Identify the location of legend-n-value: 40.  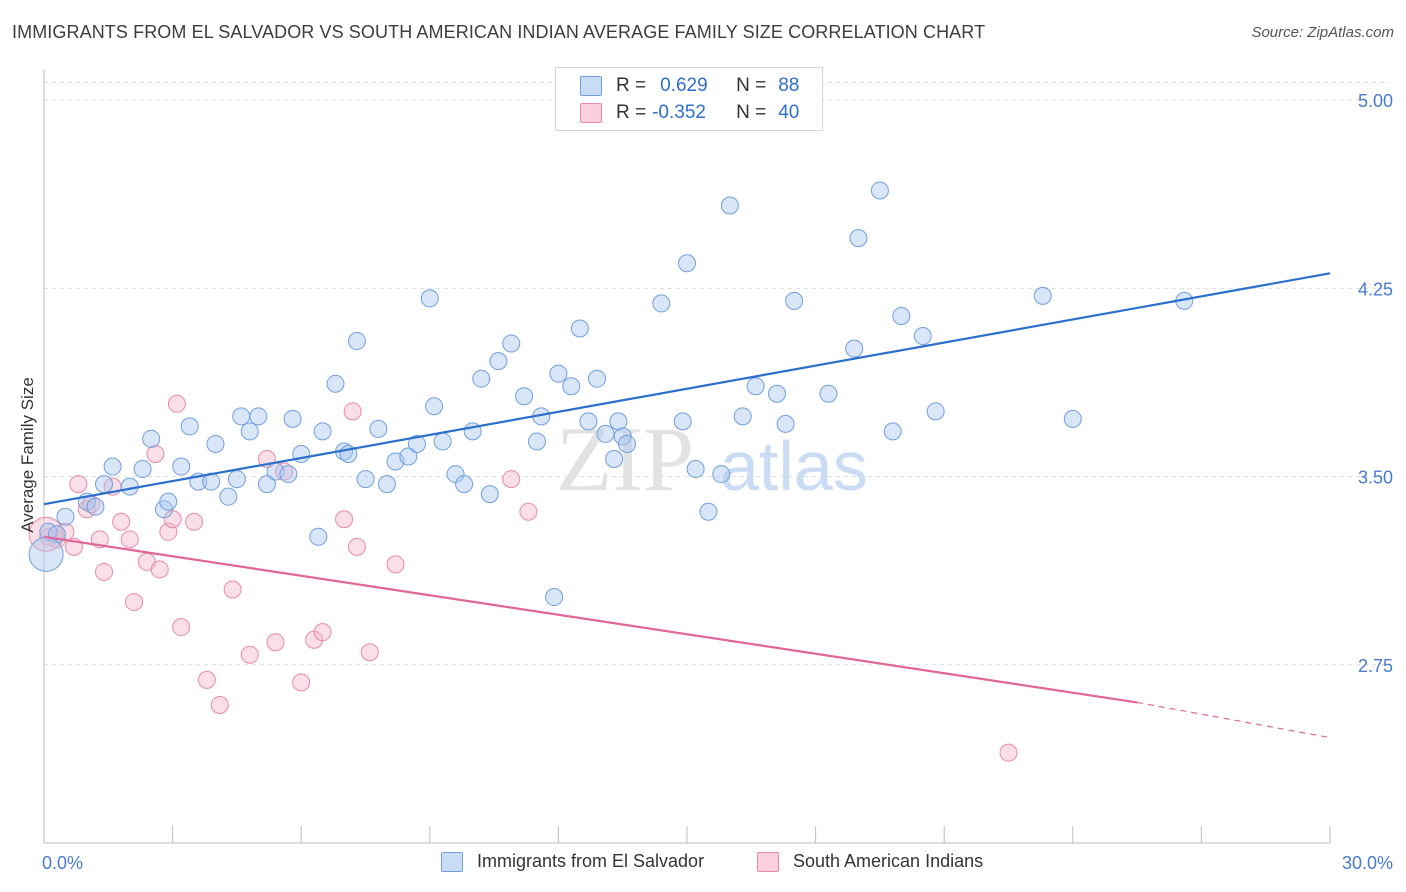
(789, 112).